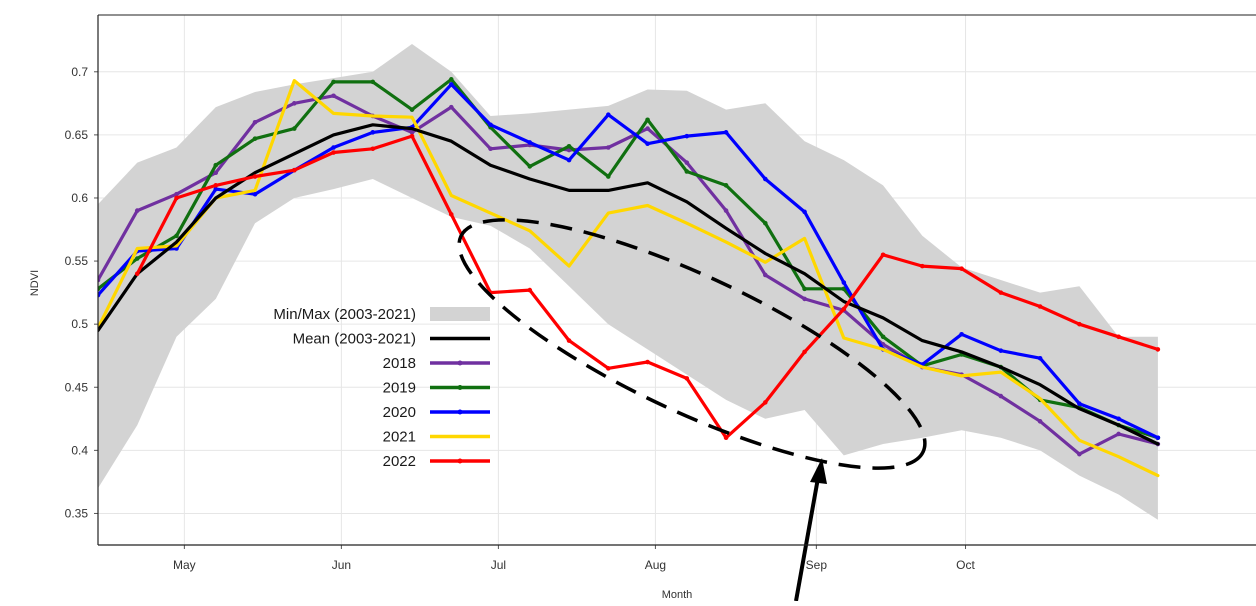 Image resolution: width=1256 pixels, height=606 pixels. What do you see at coordinates (399, 388) in the screenshot?
I see `legend-label-2019: 2019` at bounding box center [399, 388].